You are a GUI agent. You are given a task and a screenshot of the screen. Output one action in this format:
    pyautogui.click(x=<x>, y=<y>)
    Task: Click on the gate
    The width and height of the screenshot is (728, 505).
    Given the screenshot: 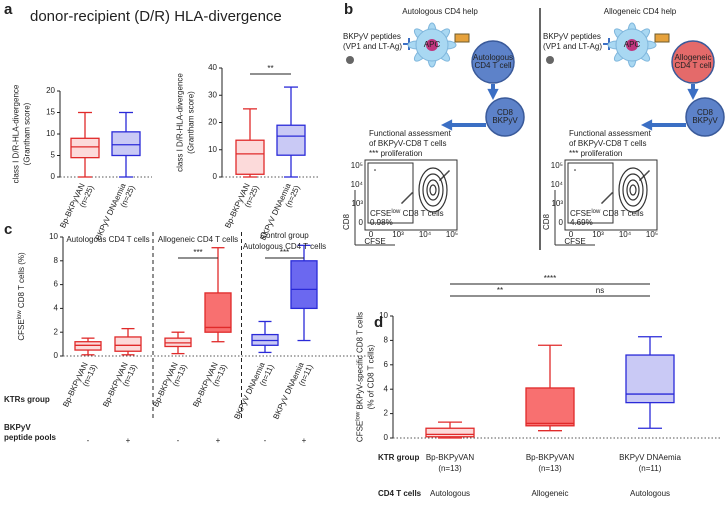 What is the action you would take?
    pyautogui.click(x=590, y=193)
    